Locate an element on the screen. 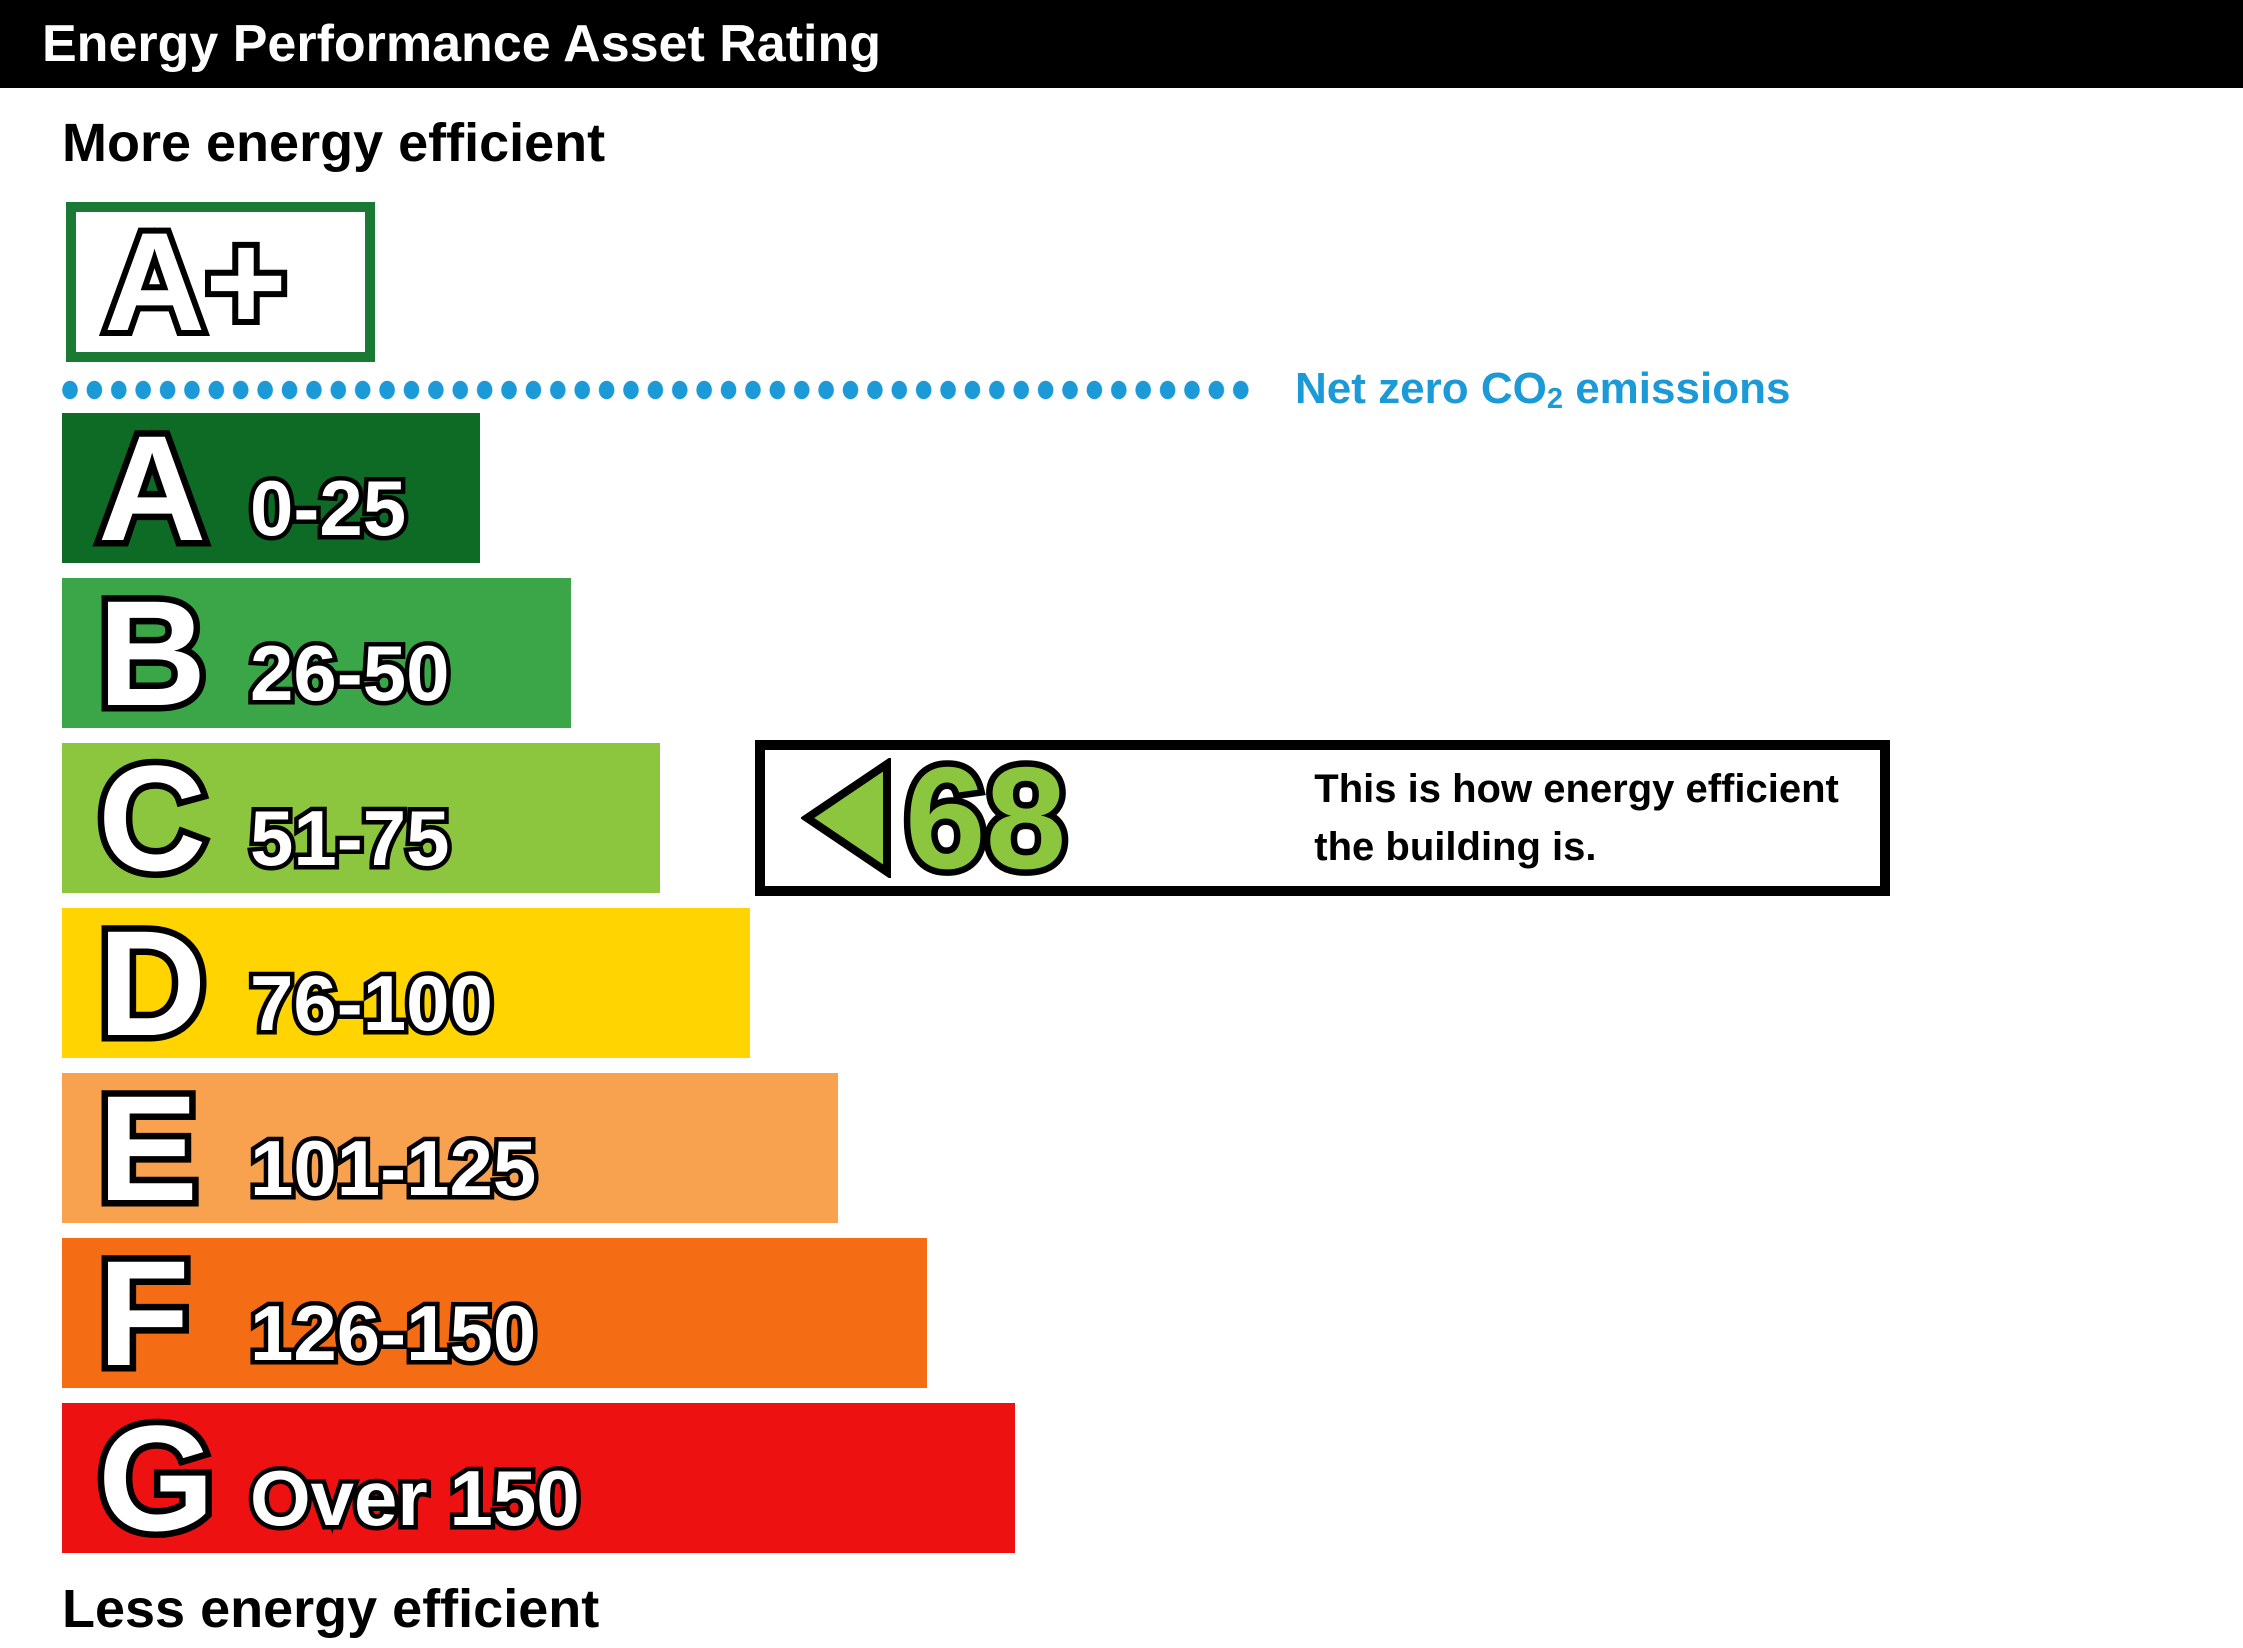 The height and width of the screenshot is (1648, 2243). band-b: B 26-50 is located at coordinates (316, 653).